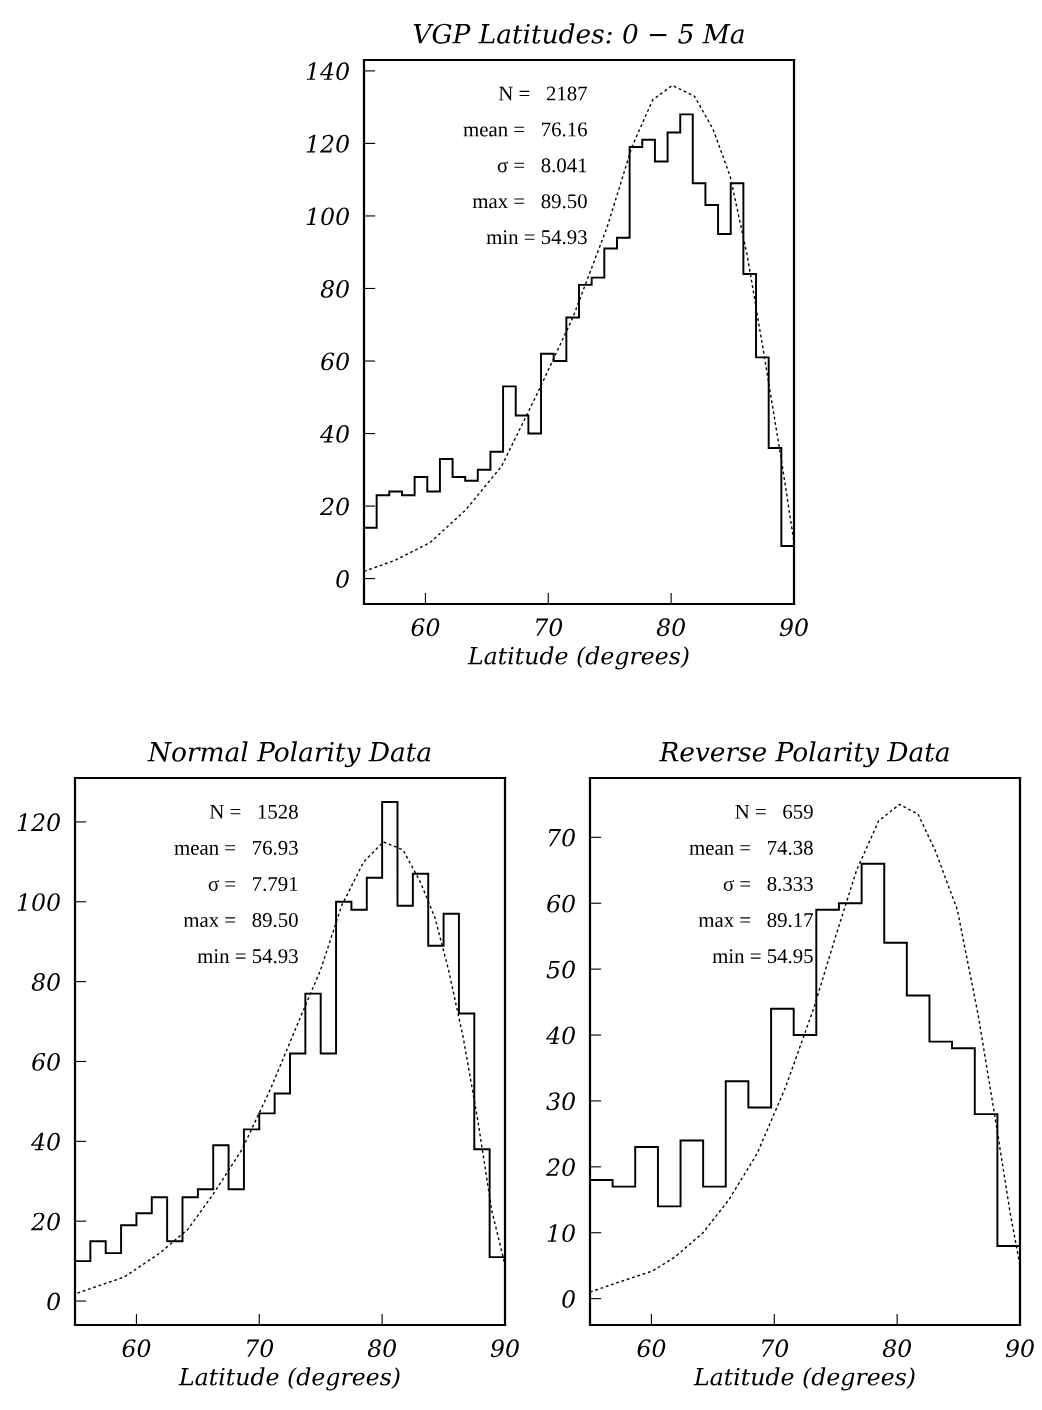 This screenshot has height=1410, width=1042. I want to click on chart-title: Reverse Polarity Data, so click(804, 754).